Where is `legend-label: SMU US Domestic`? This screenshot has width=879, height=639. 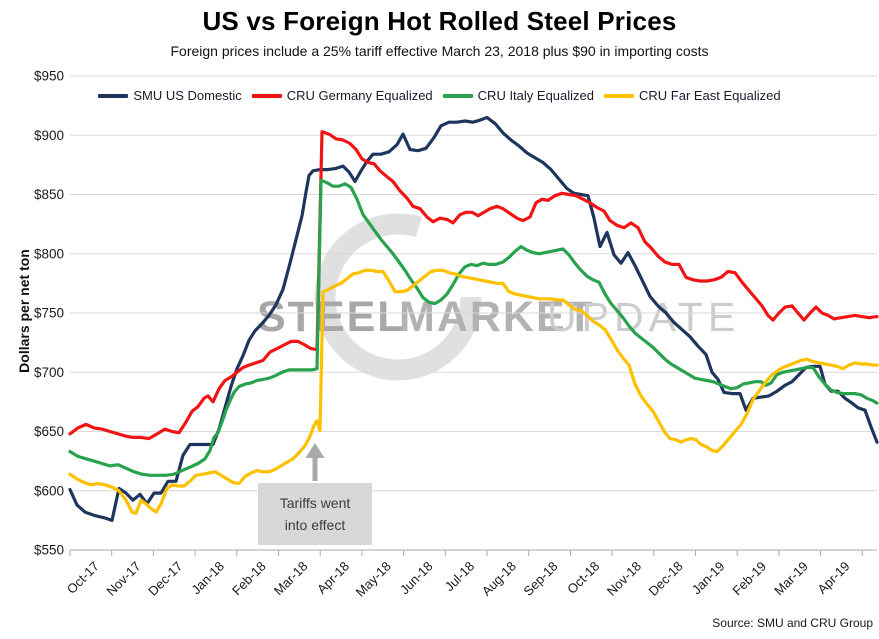 legend-label: SMU US Domestic is located at coordinates (187, 95).